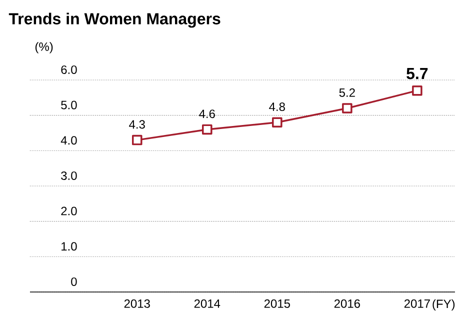 The image size is (465, 320). I want to click on data-label: 4.3, so click(137, 124).